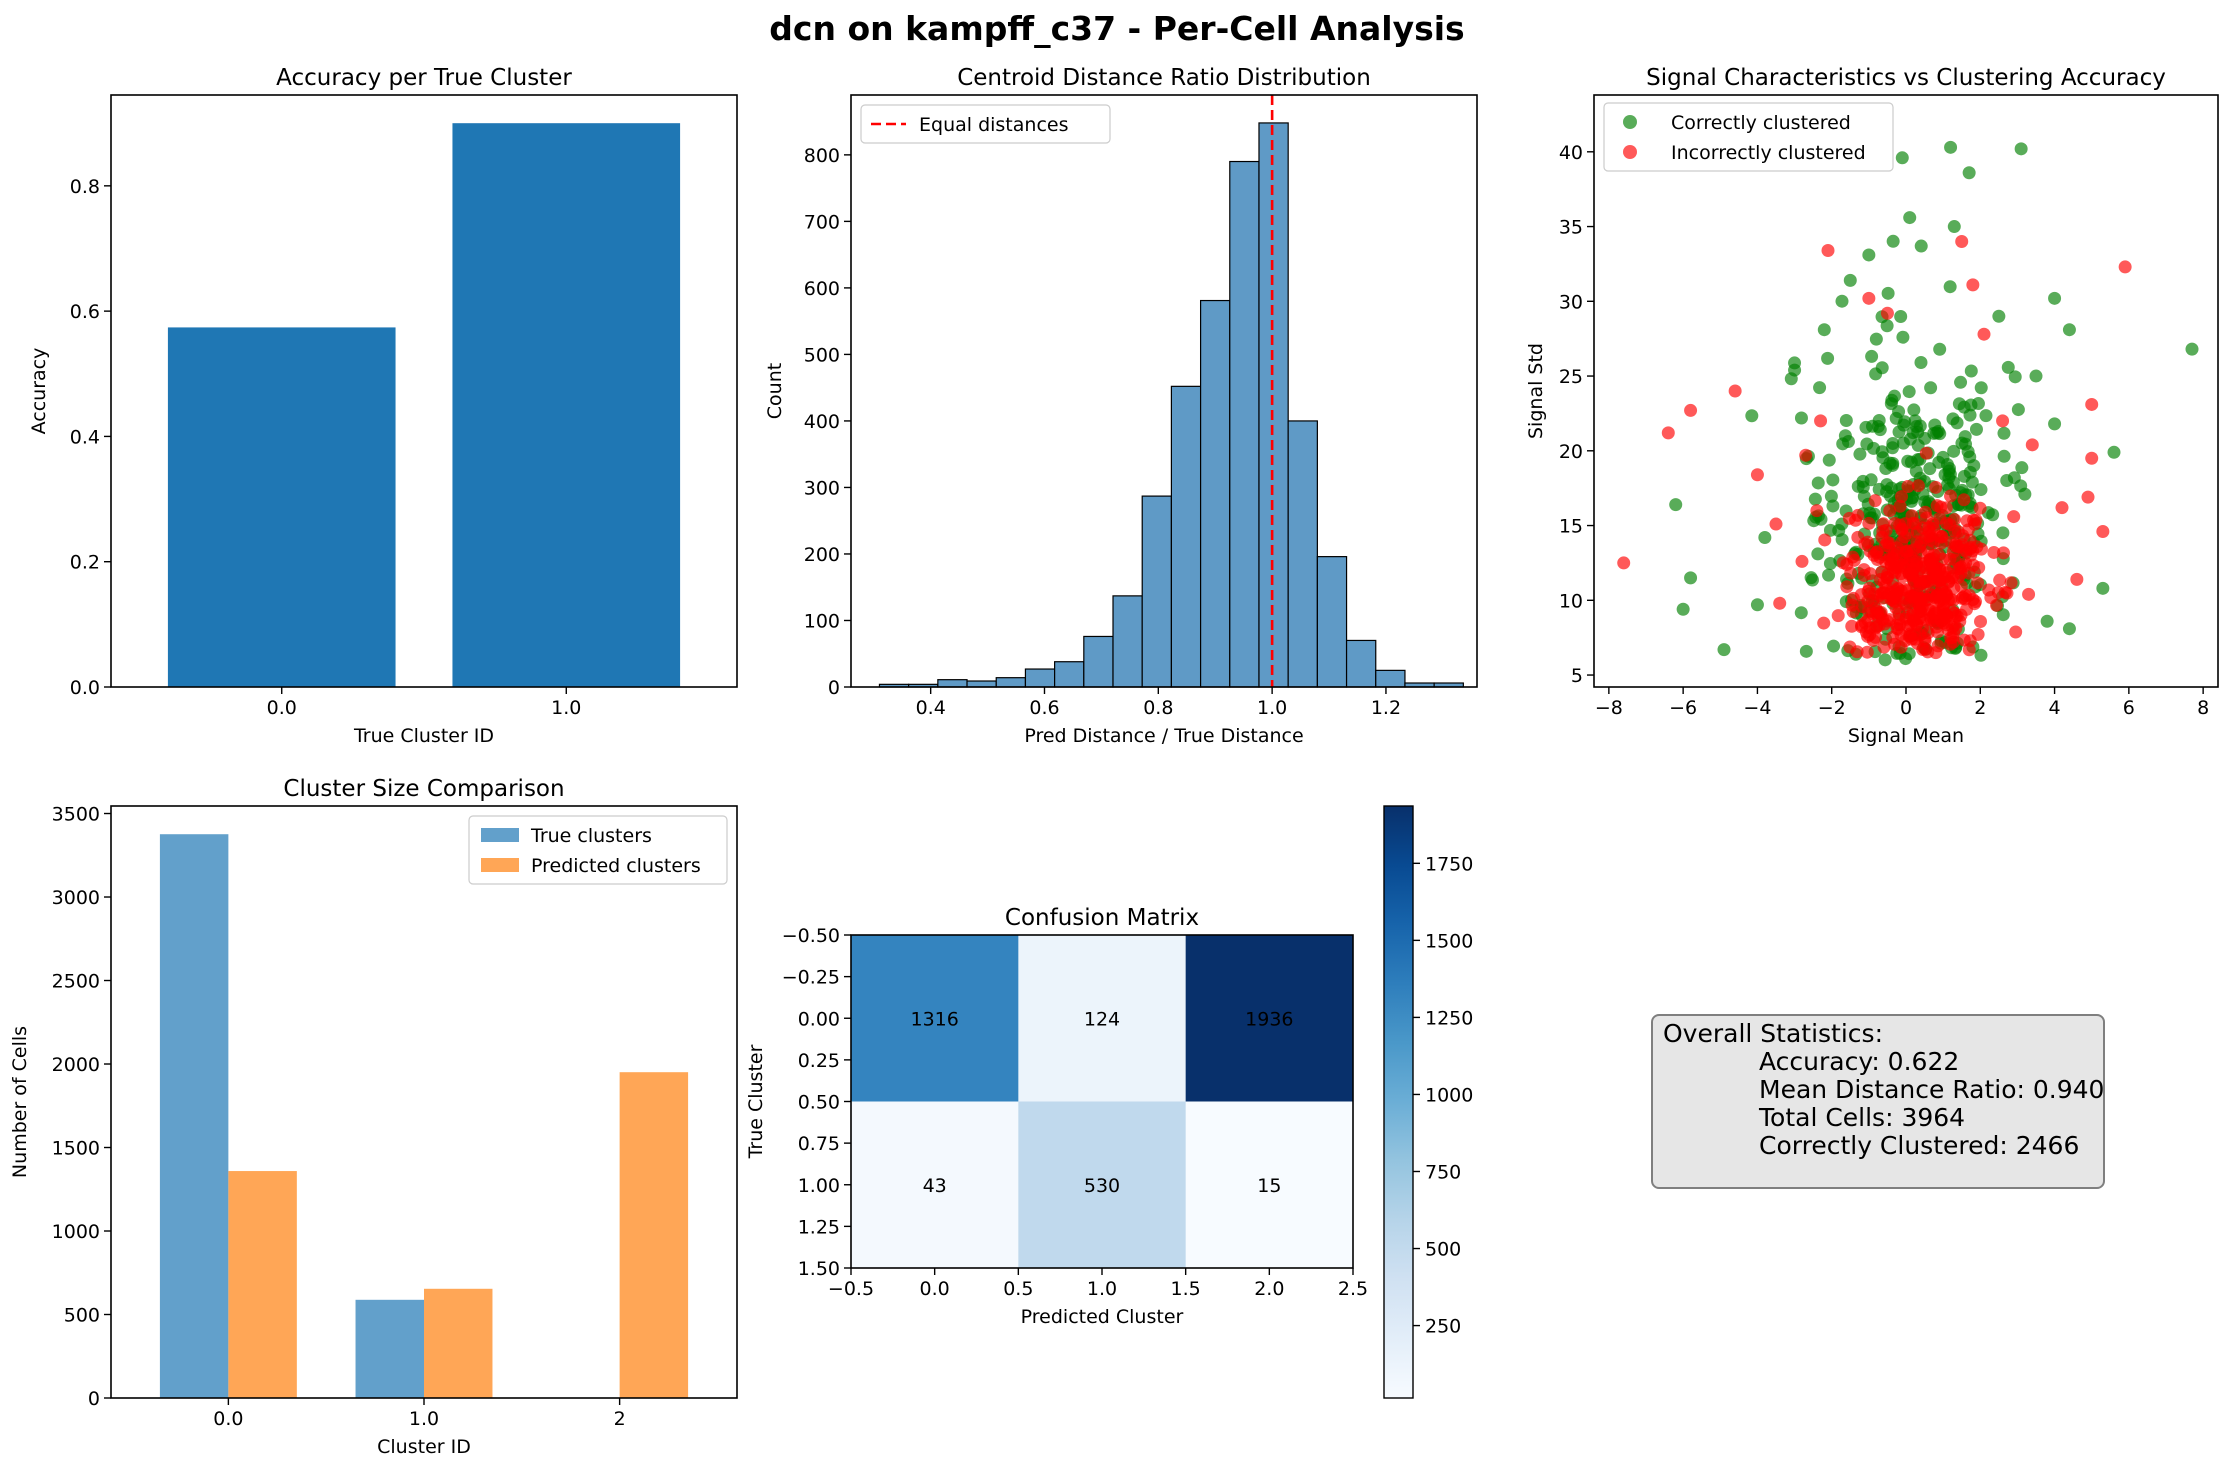  I want to click on axes-frame, so click(424, 391).